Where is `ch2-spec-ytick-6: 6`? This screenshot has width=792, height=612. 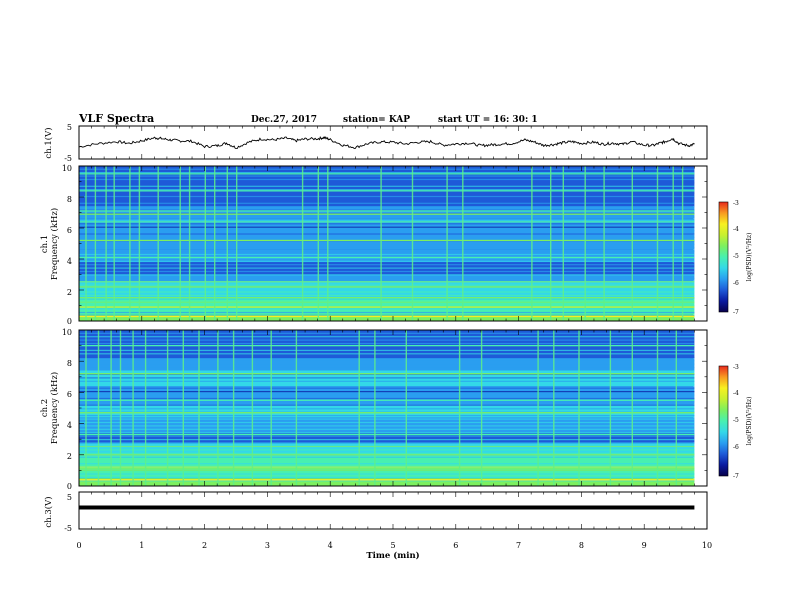
ch2-spec-ytick-6: 6 is located at coordinates (69, 394).